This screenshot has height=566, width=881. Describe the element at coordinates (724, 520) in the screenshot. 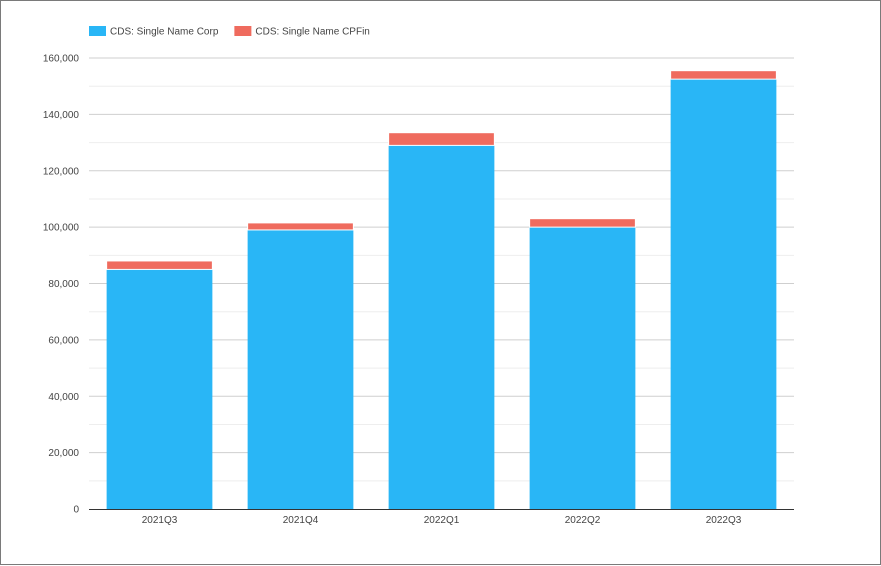

I see `x-tick-label: 2022Q3` at that location.